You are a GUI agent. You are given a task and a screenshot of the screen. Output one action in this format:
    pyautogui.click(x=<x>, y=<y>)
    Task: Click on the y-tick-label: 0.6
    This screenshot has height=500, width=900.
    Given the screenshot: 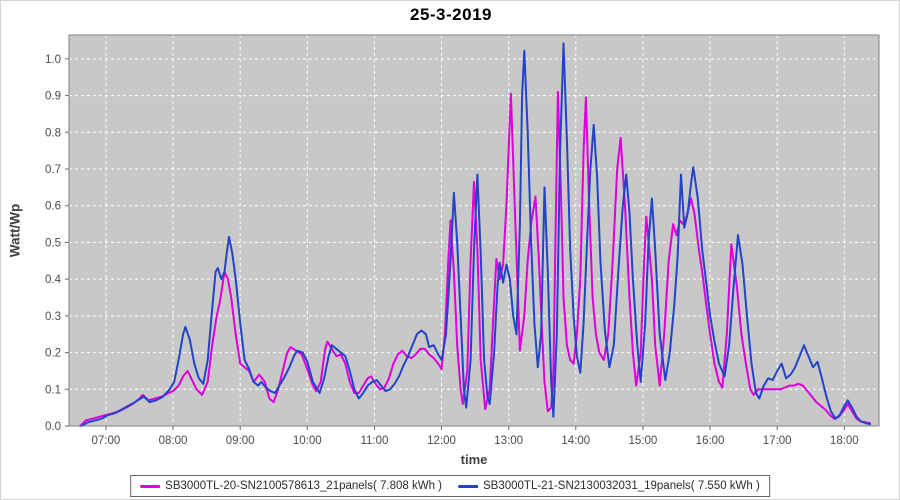 What is the action you would take?
    pyautogui.click(x=53, y=207)
    